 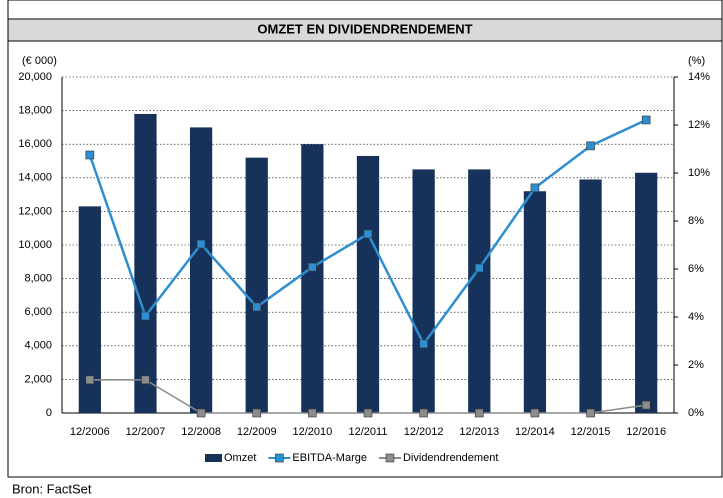 I want to click on y-tick-label: 14,000, so click(x=35, y=178).